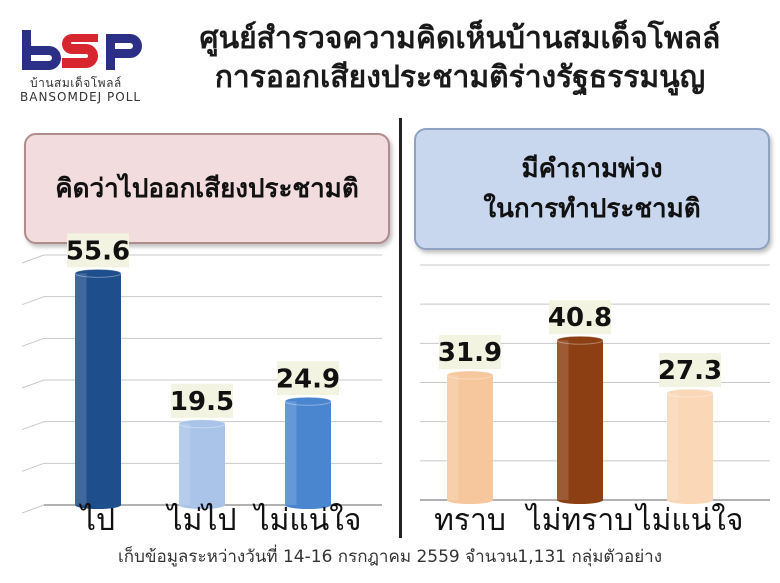  I want to click on left-category-label: ไม่ไป, so click(201, 520).